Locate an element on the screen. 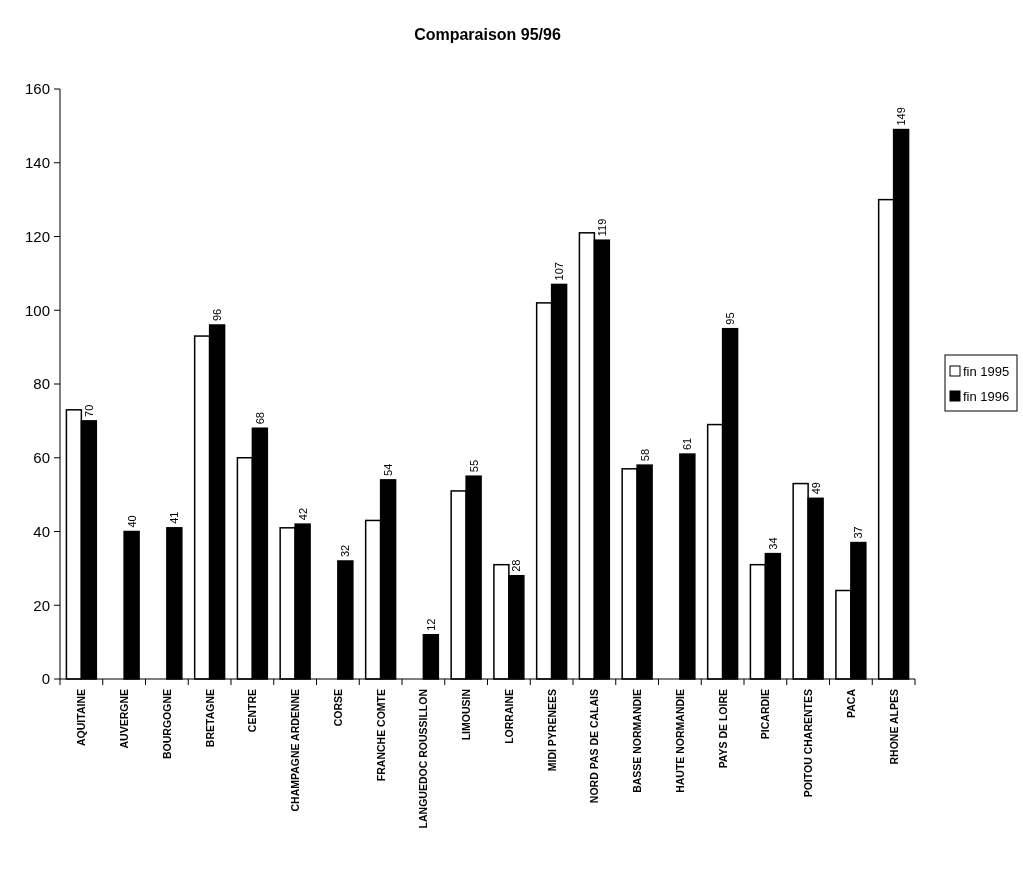  x-tick-label: LIMOUSIN is located at coordinates (466, 715).